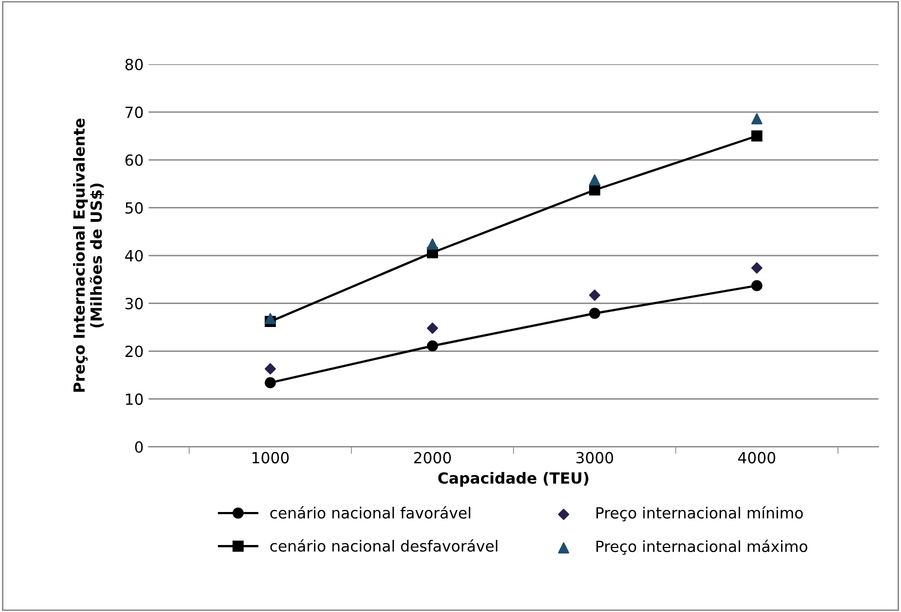  Describe the element at coordinates (134, 352) in the screenshot. I see `y-tick-label: 20` at that location.